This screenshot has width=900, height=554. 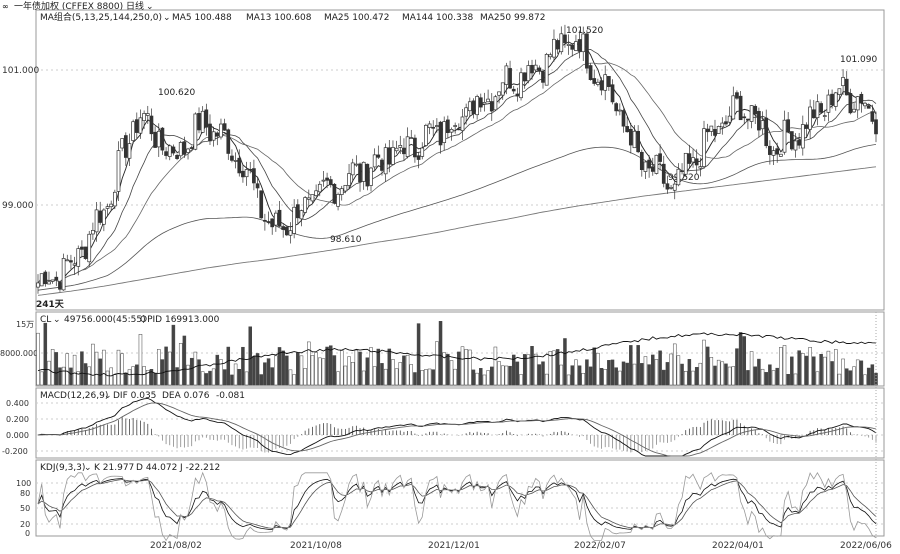 What do you see at coordinates (457, 429) in the screenshot?
I see `dea-line` at bounding box center [457, 429].